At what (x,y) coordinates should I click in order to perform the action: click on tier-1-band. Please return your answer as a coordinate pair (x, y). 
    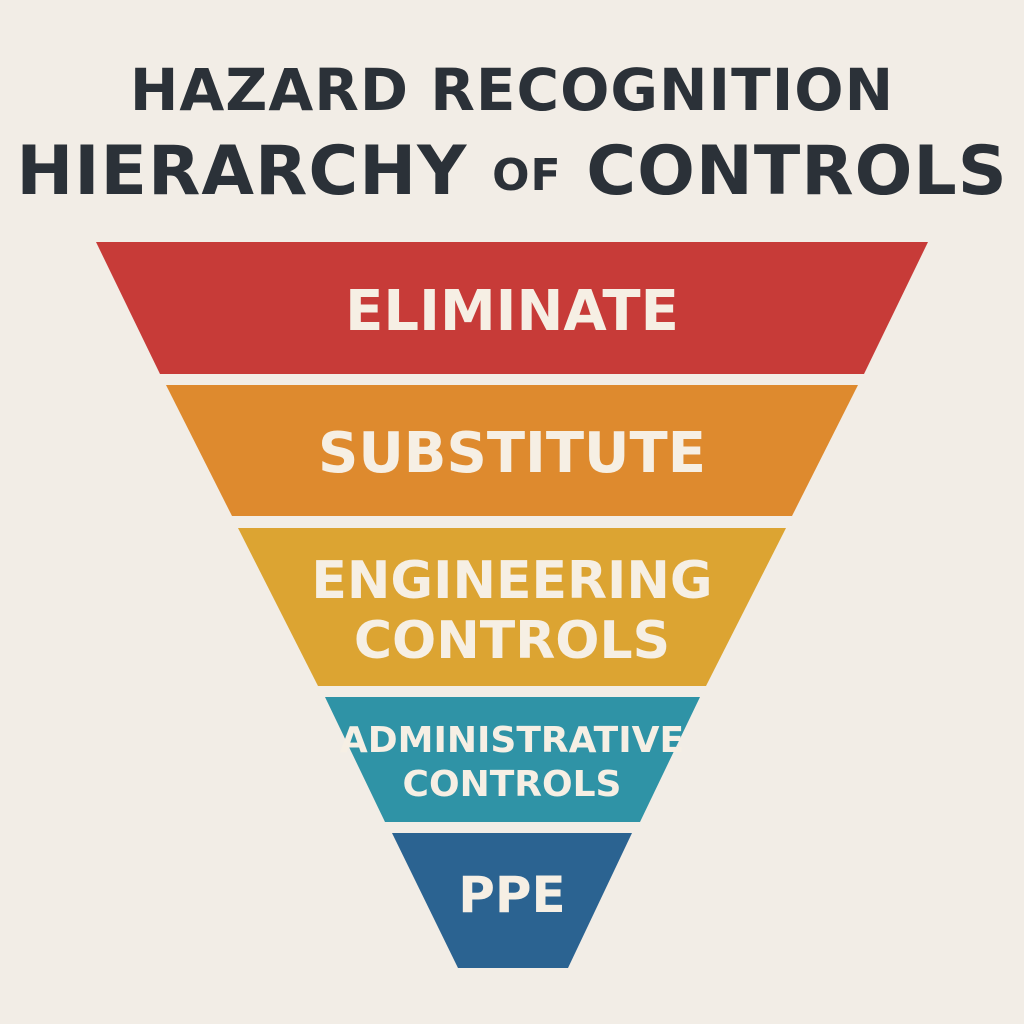
    Looking at the image, I should click on (512, 308).